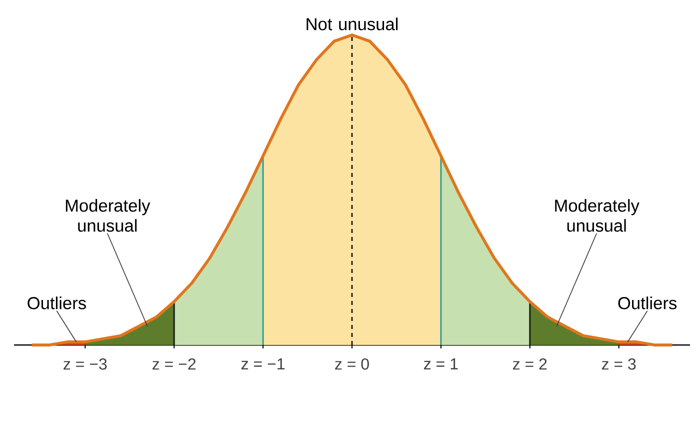  I want to click on x-tick-label: z = −1, so click(262, 364).